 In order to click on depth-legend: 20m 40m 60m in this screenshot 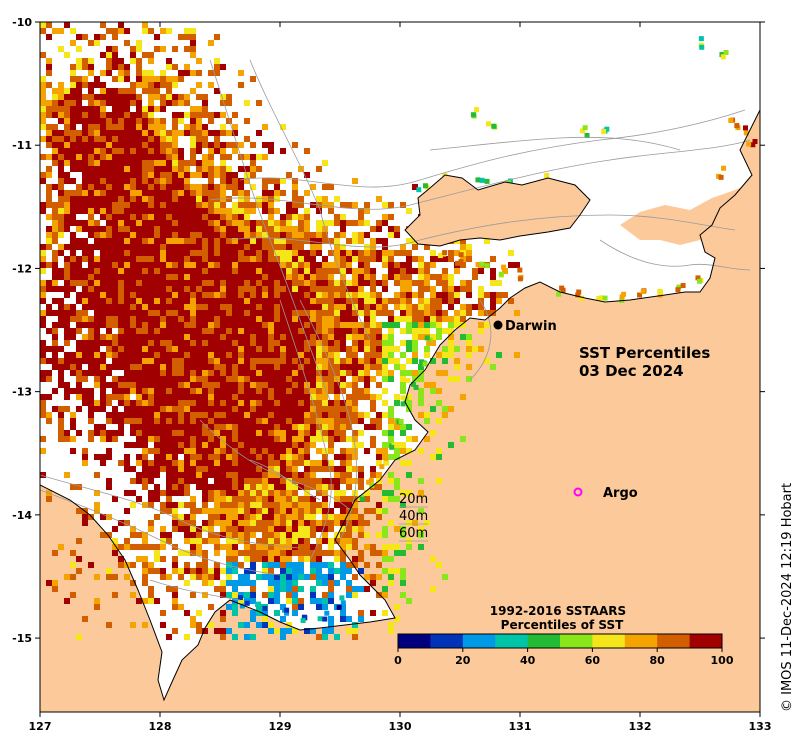, I will do `click(413, 517)`.